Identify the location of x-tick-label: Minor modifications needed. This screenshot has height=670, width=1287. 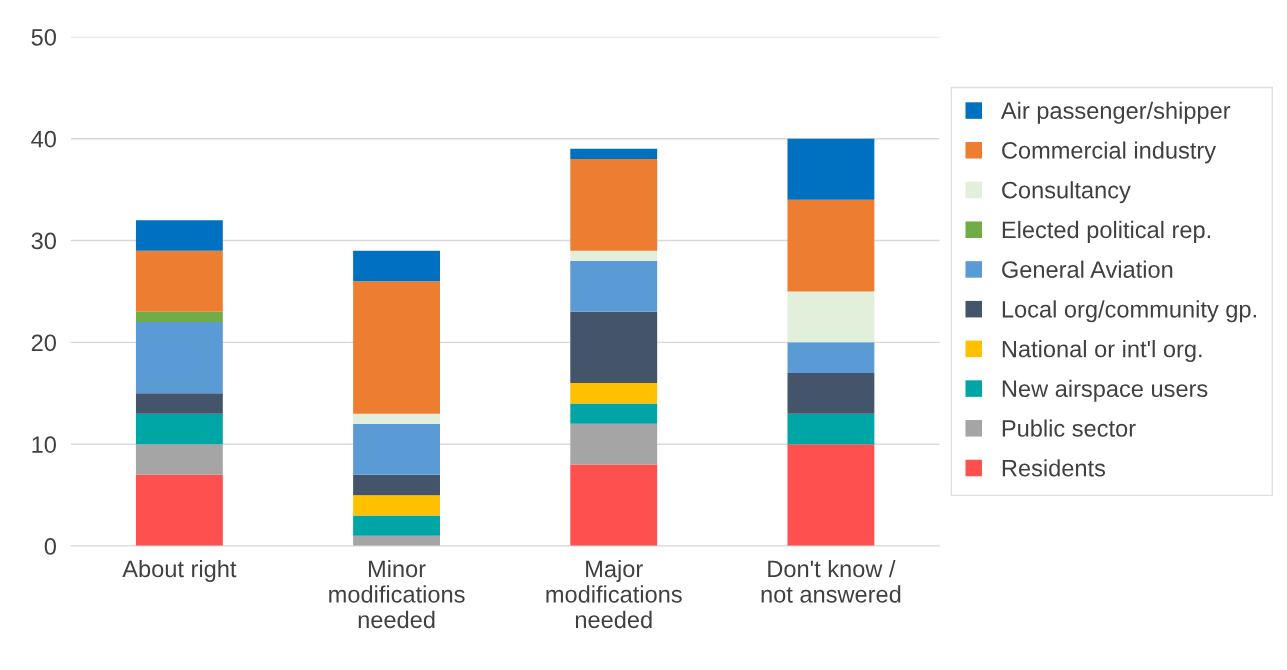
(397, 594).